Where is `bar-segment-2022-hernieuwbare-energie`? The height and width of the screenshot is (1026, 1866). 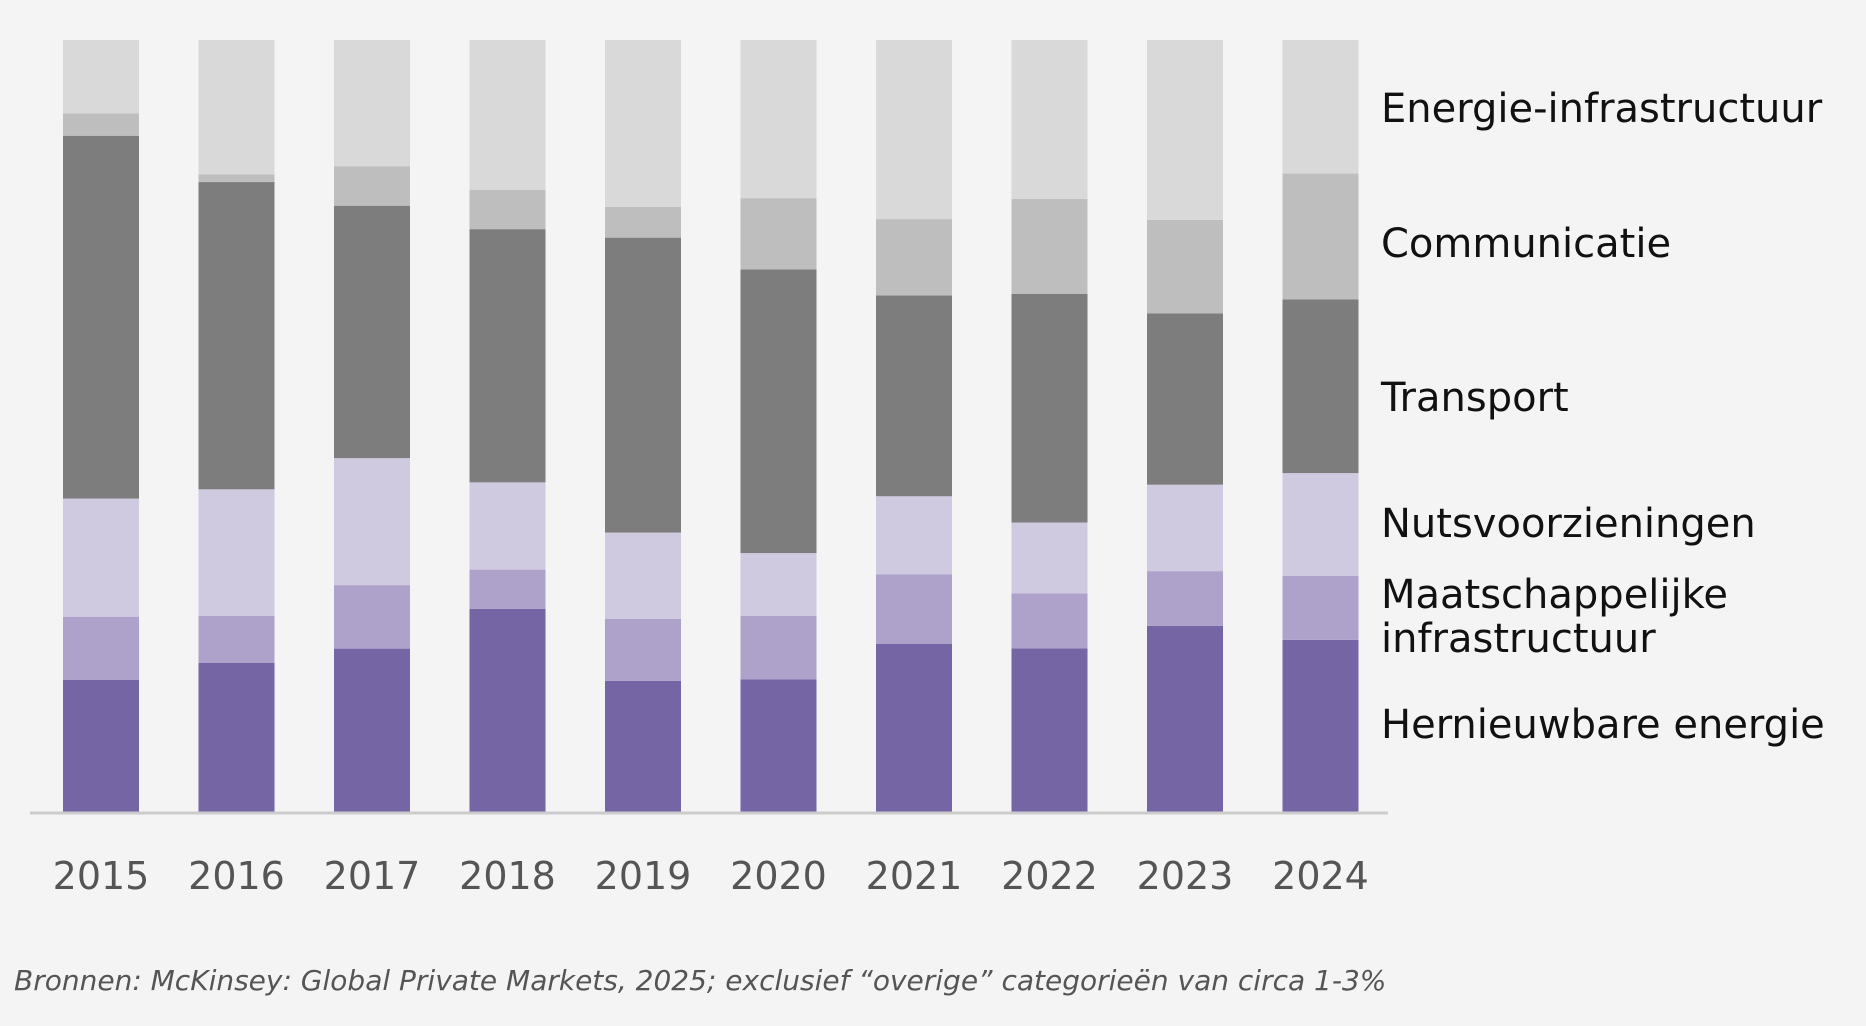 bar-segment-2022-hernieuwbare-energie is located at coordinates (1049, 730).